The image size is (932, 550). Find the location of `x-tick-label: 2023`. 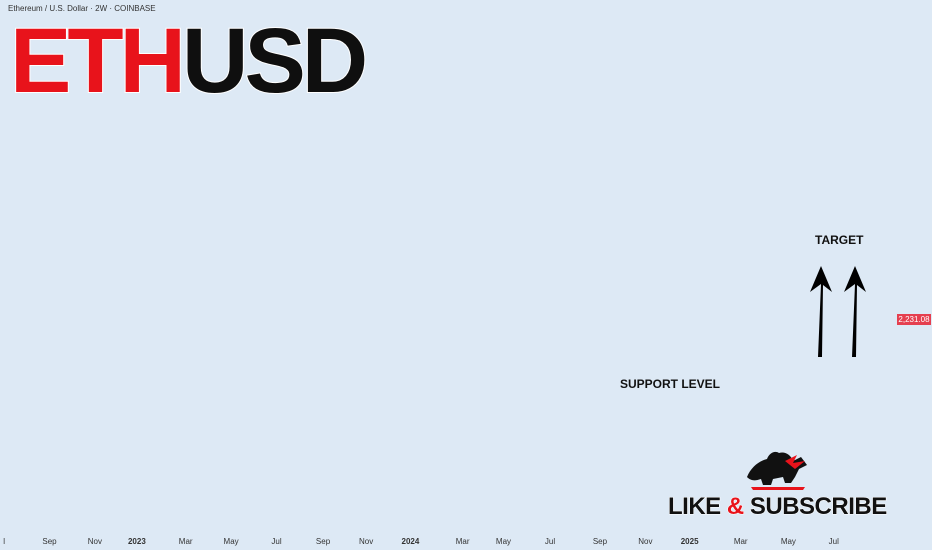

x-tick-label: 2023 is located at coordinates (137, 541).